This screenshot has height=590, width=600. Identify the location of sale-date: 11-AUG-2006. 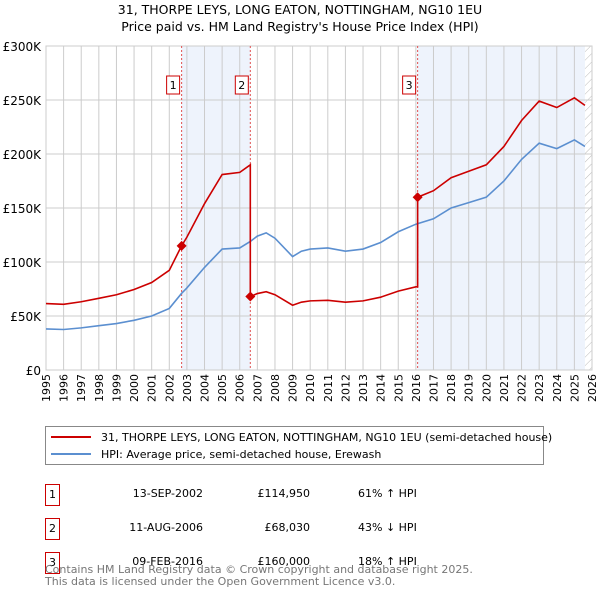
(166, 527).